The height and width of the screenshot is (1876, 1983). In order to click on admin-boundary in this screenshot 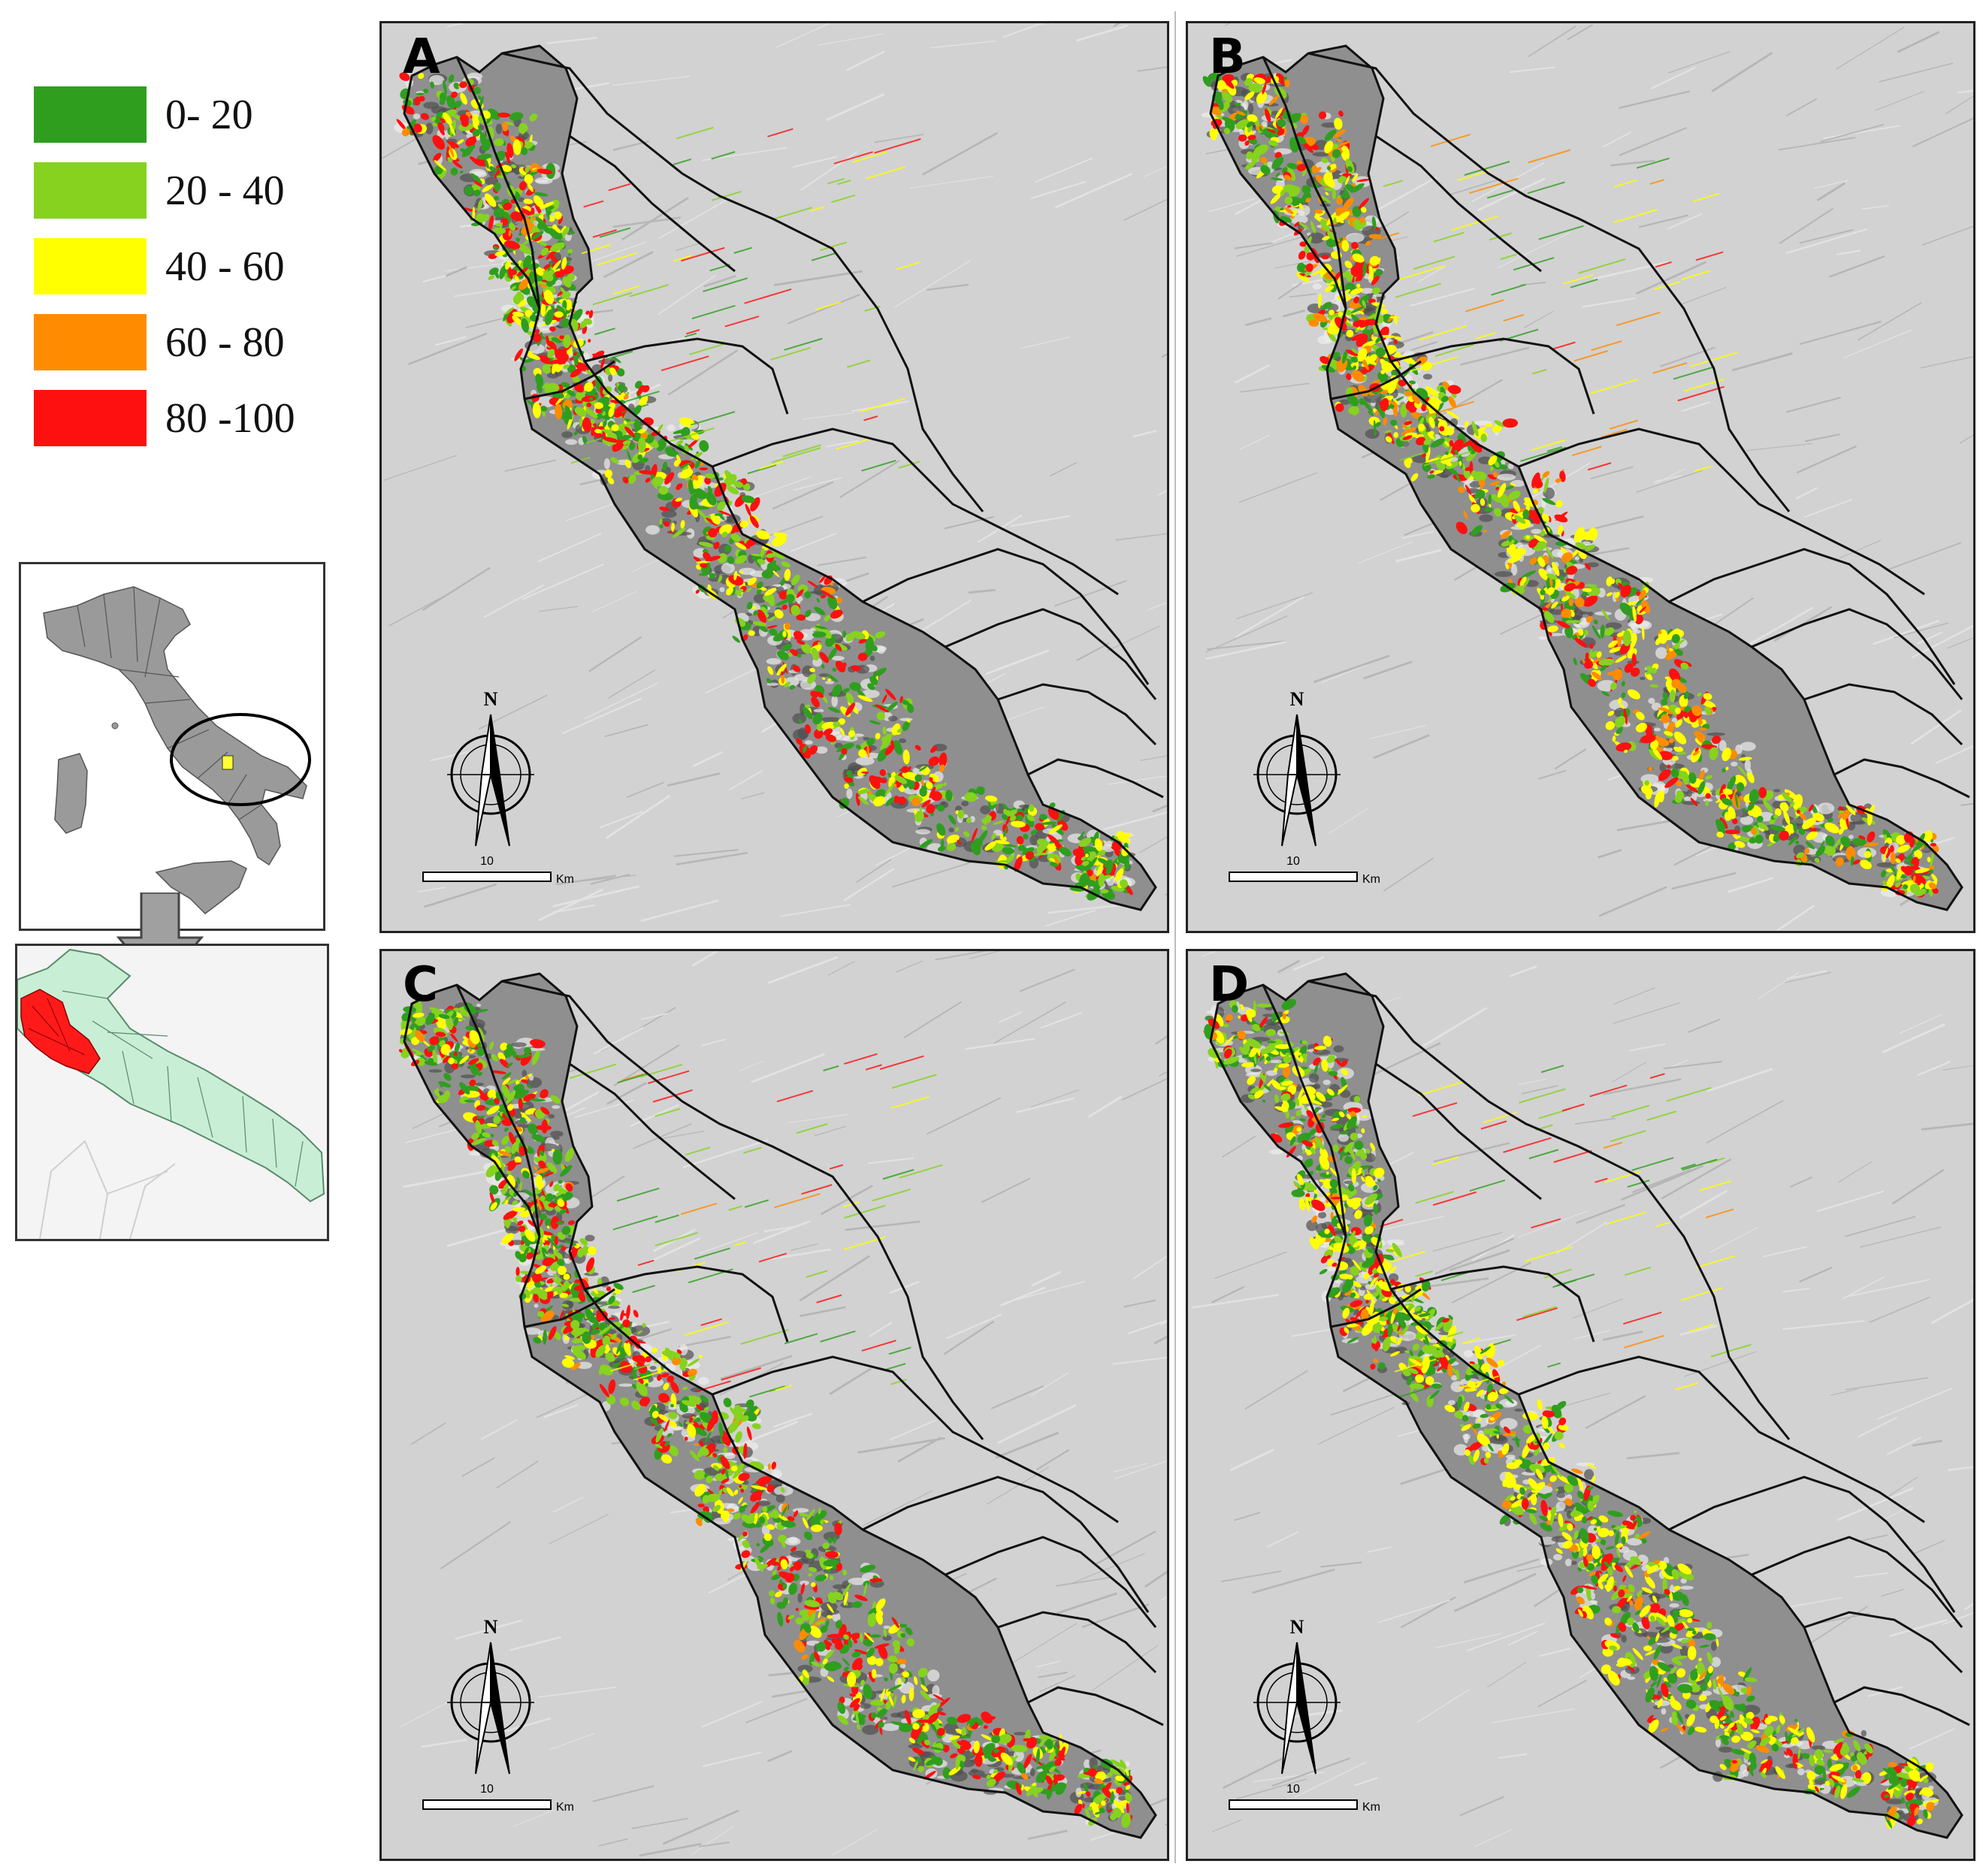, I will do `click(498, 183)`.